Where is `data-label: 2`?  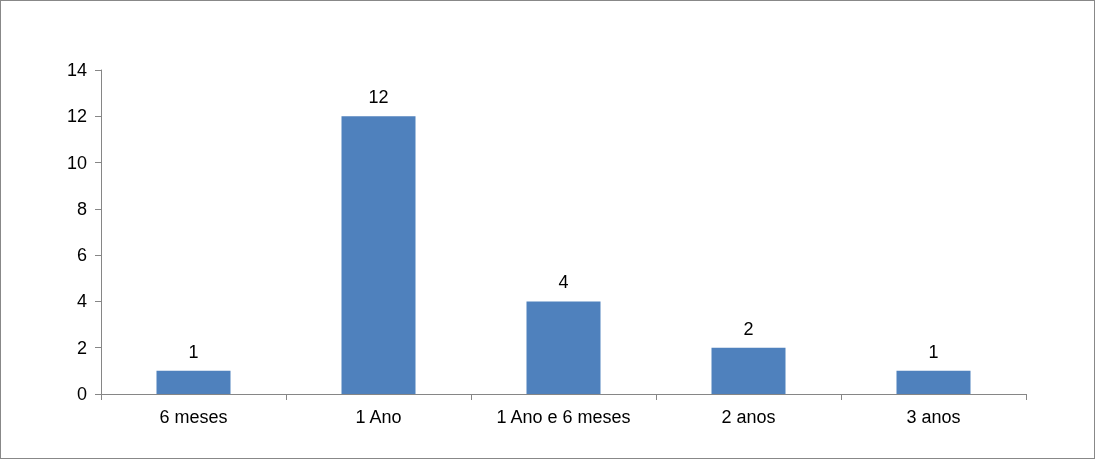
data-label: 2 is located at coordinates (748, 328).